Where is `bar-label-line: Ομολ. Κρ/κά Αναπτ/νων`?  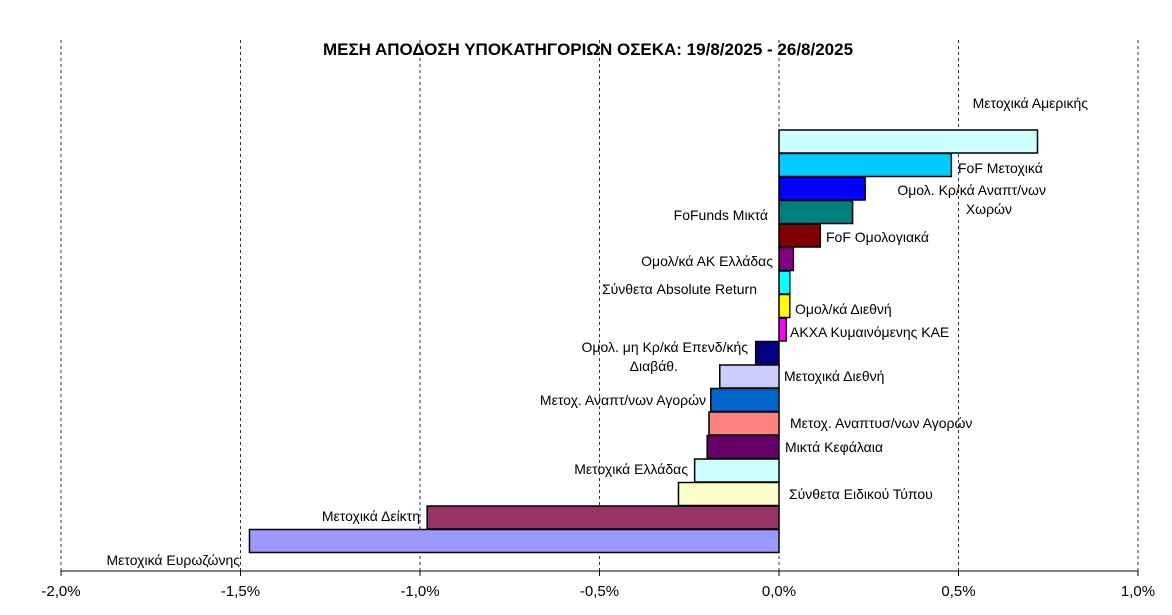 bar-label-line: Ομολ. Κρ/κά Αναπτ/νων is located at coordinates (971, 190).